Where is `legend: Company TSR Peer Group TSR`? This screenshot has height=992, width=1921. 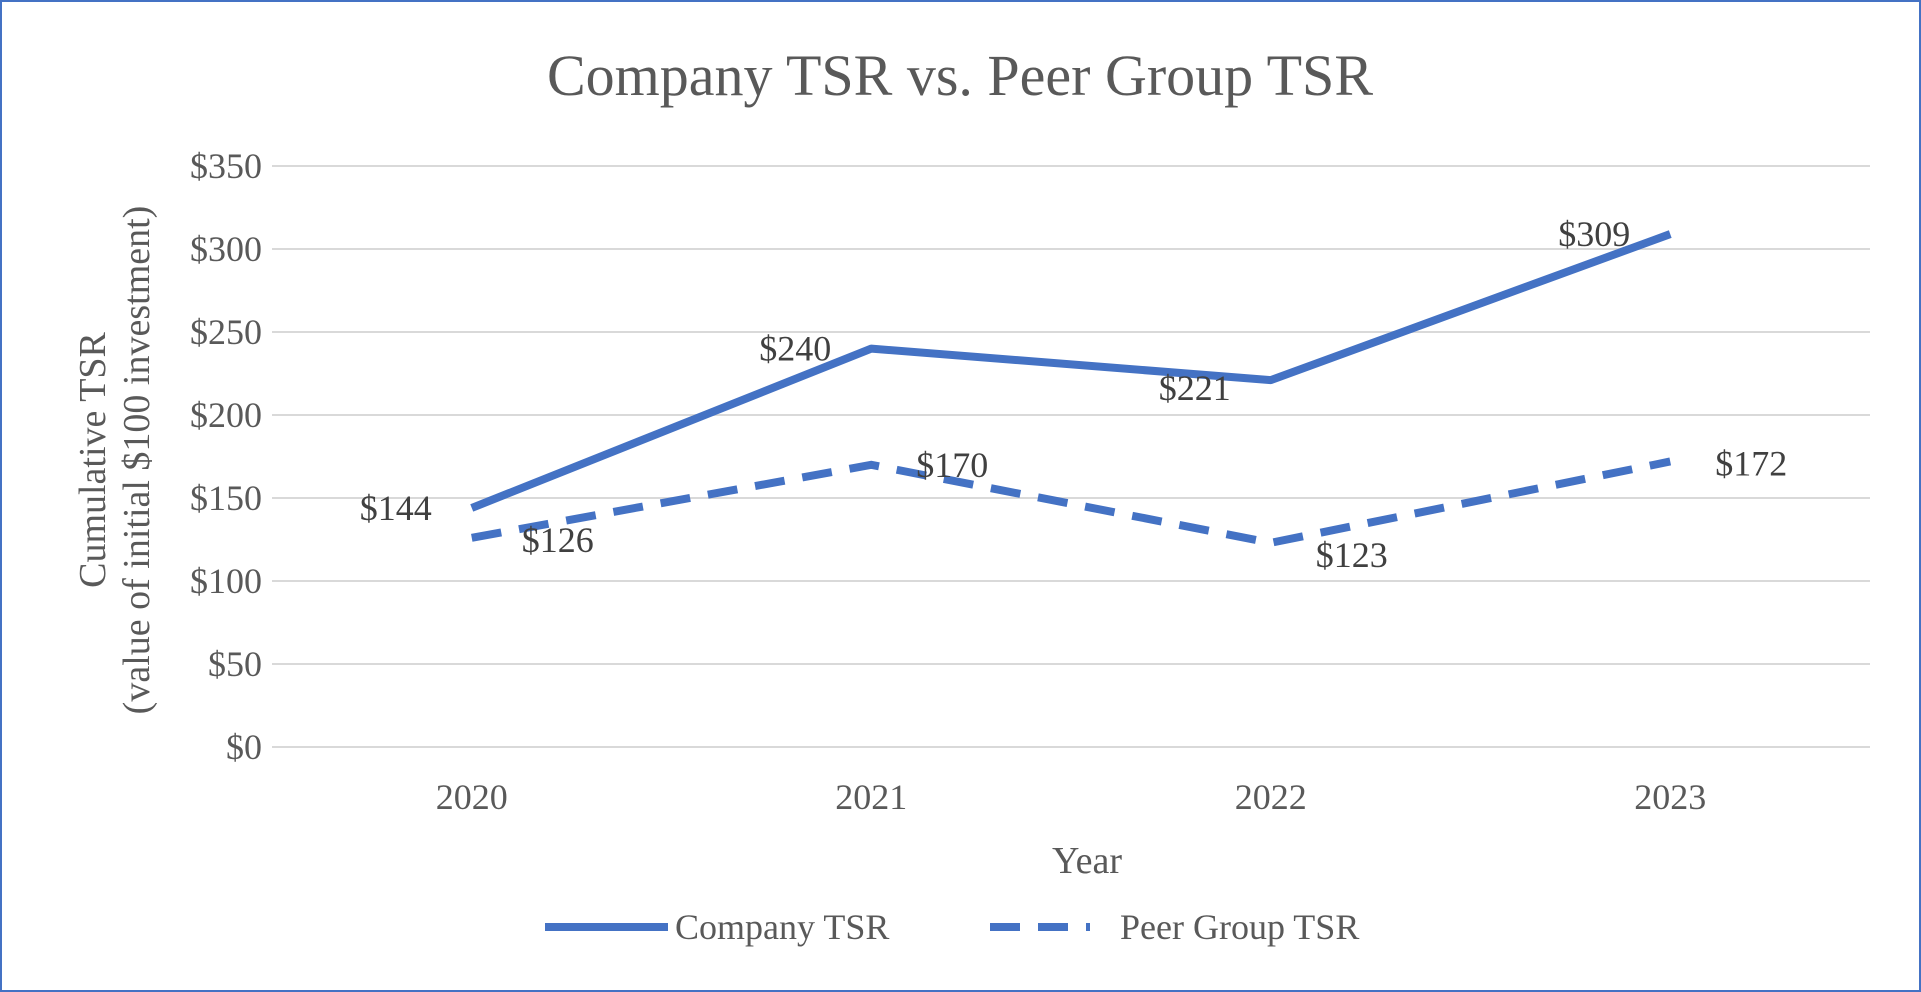
legend: Company TSR Peer Group TSR is located at coordinates (952, 927).